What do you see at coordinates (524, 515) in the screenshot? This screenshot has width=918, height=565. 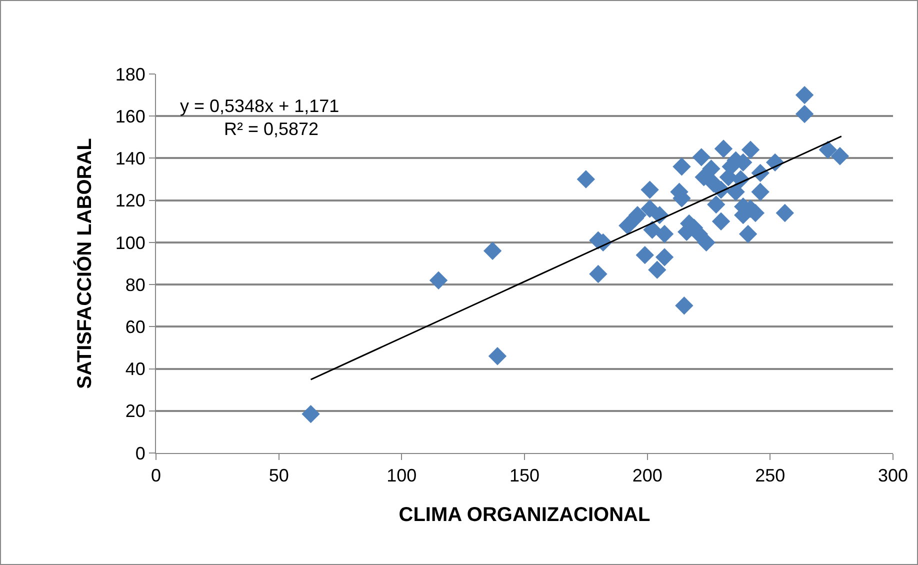 I see `x-axis-title: CLIMA ORGANIZACIONAL` at bounding box center [524, 515].